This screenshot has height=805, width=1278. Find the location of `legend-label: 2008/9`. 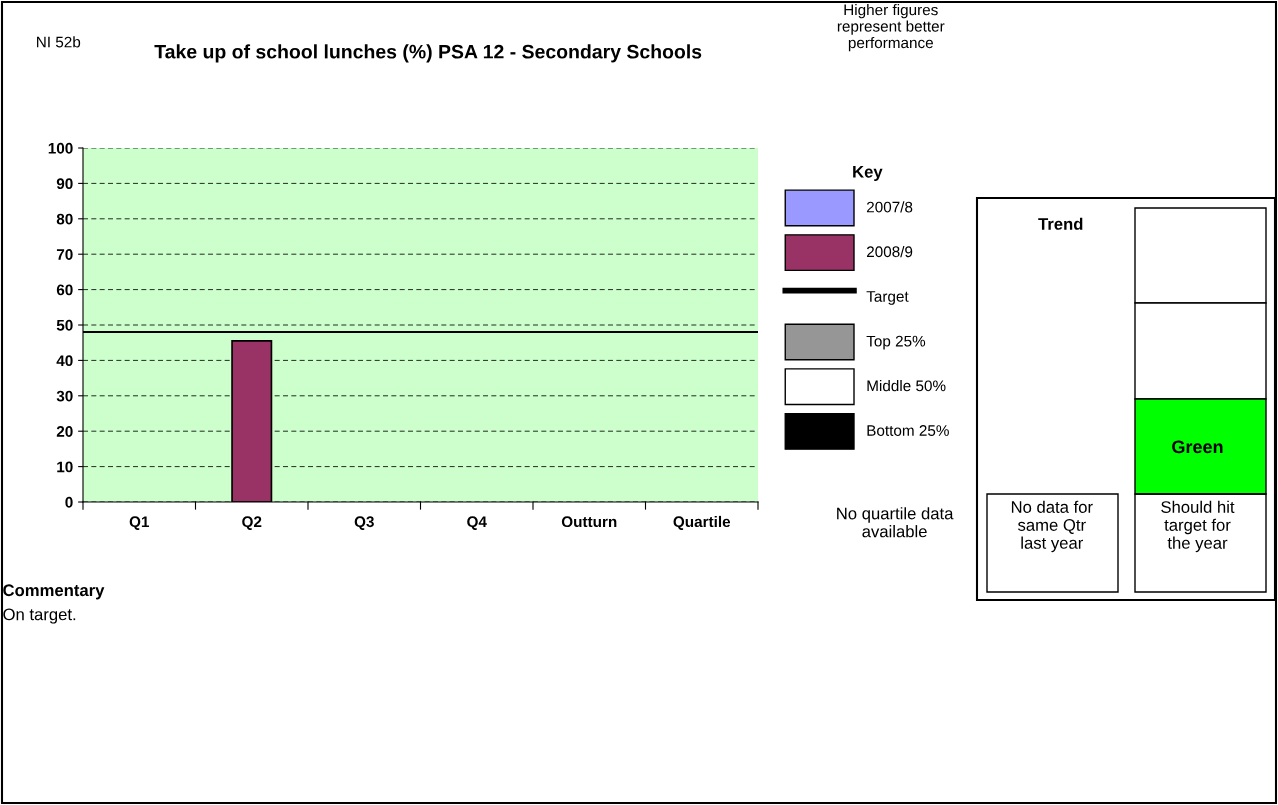

legend-label: 2008/9 is located at coordinates (889, 251).